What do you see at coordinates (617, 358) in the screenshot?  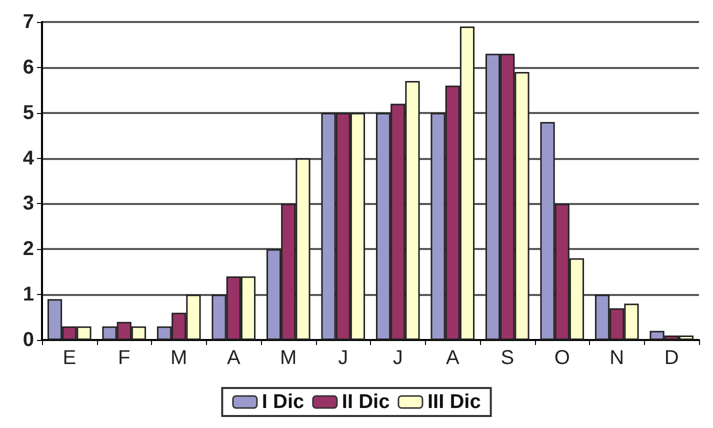 I see `x-tick-label: N` at bounding box center [617, 358].